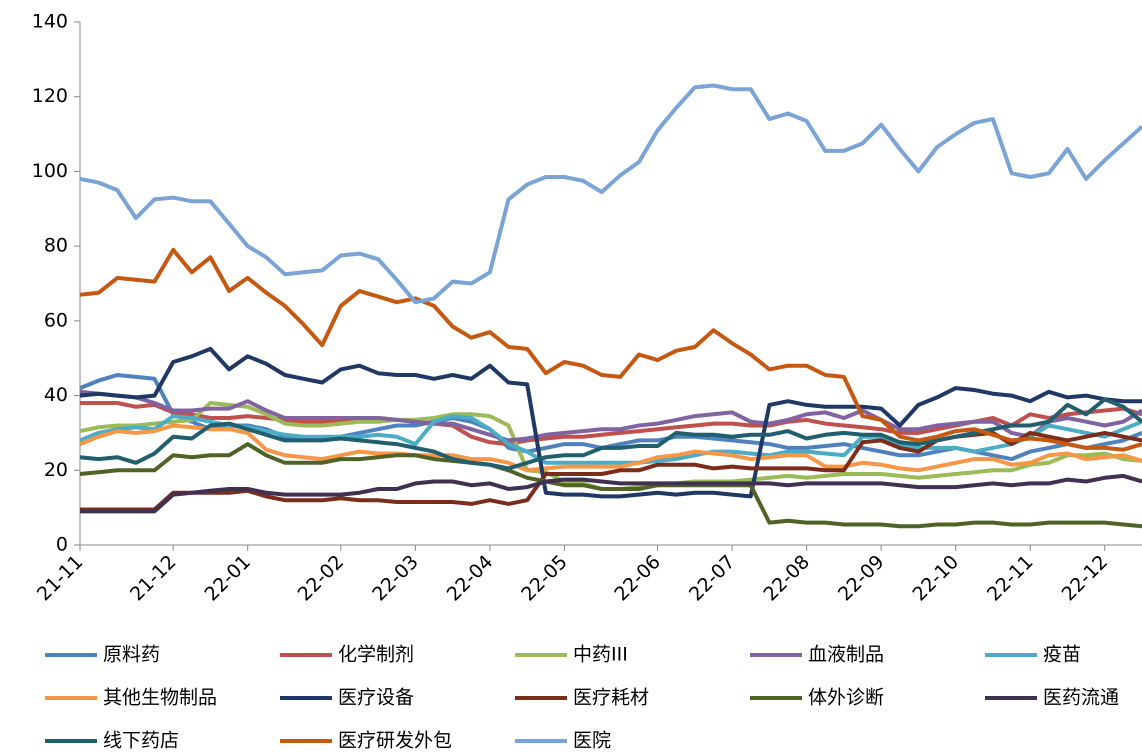  What do you see at coordinates (395, 578) in the screenshot?
I see `x-tick-label: 22-03` at bounding box center [395, 578].